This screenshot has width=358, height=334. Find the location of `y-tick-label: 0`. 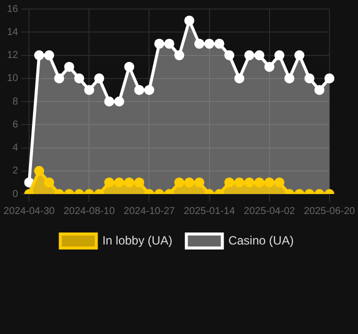

y-tick-label: 0 is located at coordinates (15, 194).